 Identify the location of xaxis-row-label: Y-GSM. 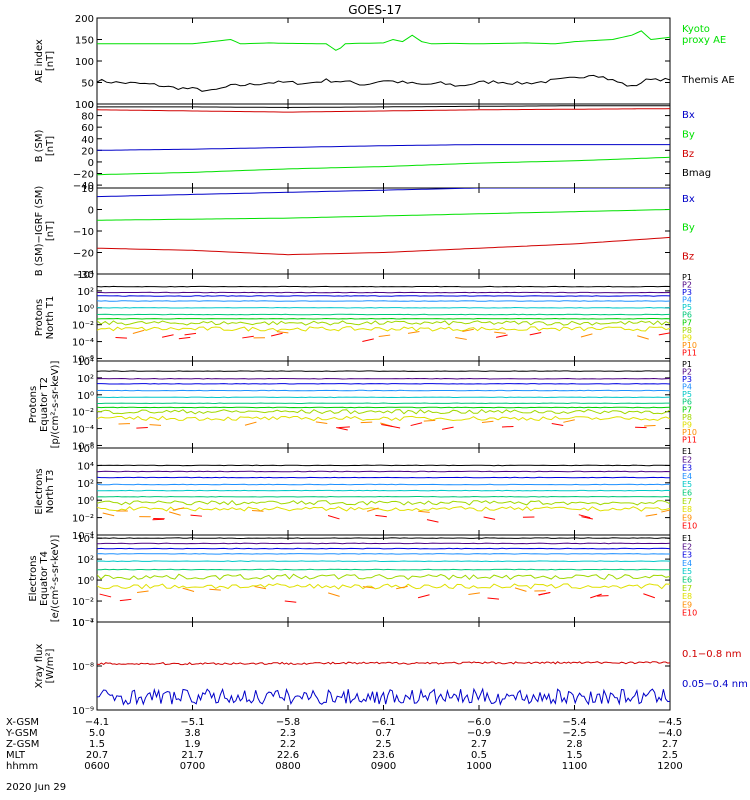
(21, 733).